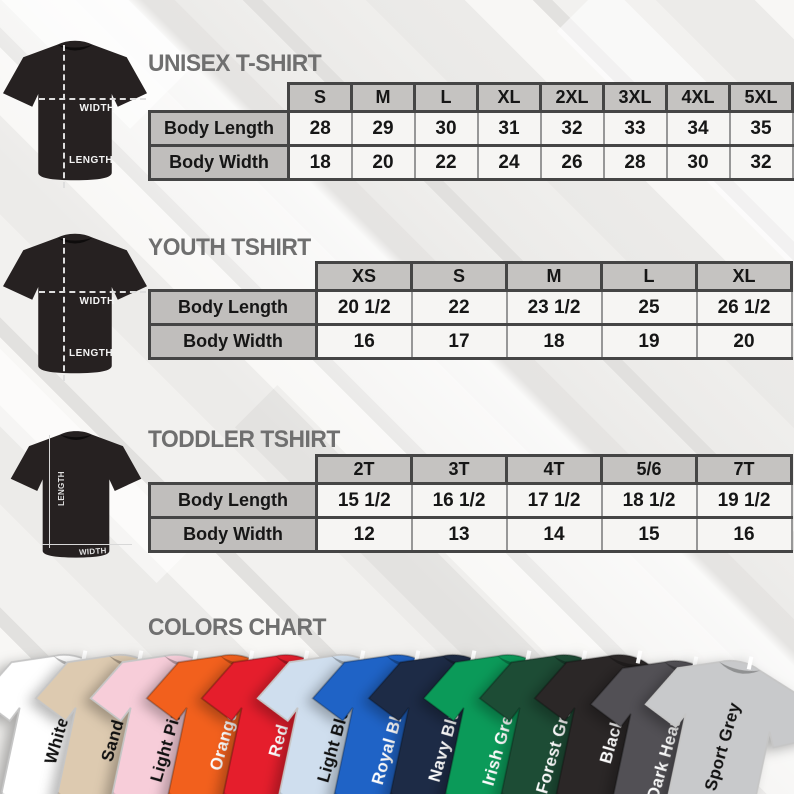 Image resolution: width=794 pixels, height=794 pixels. Describe the element at coordinates (744, 307) in the screenshot. I see `size-value-cell: 26 1/2` at that location.